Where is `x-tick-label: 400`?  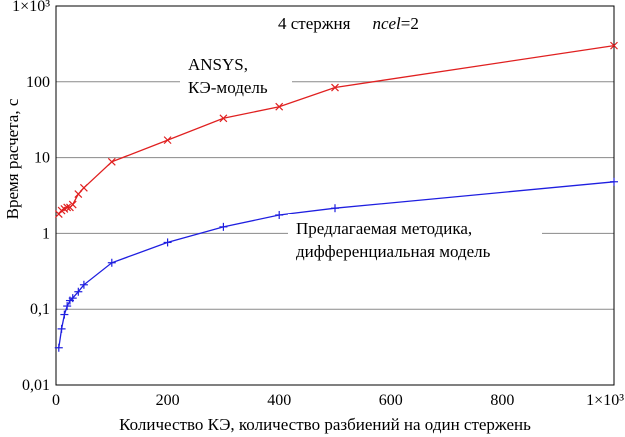 x-tick-label: 400 is located at coordinates (279, 400).